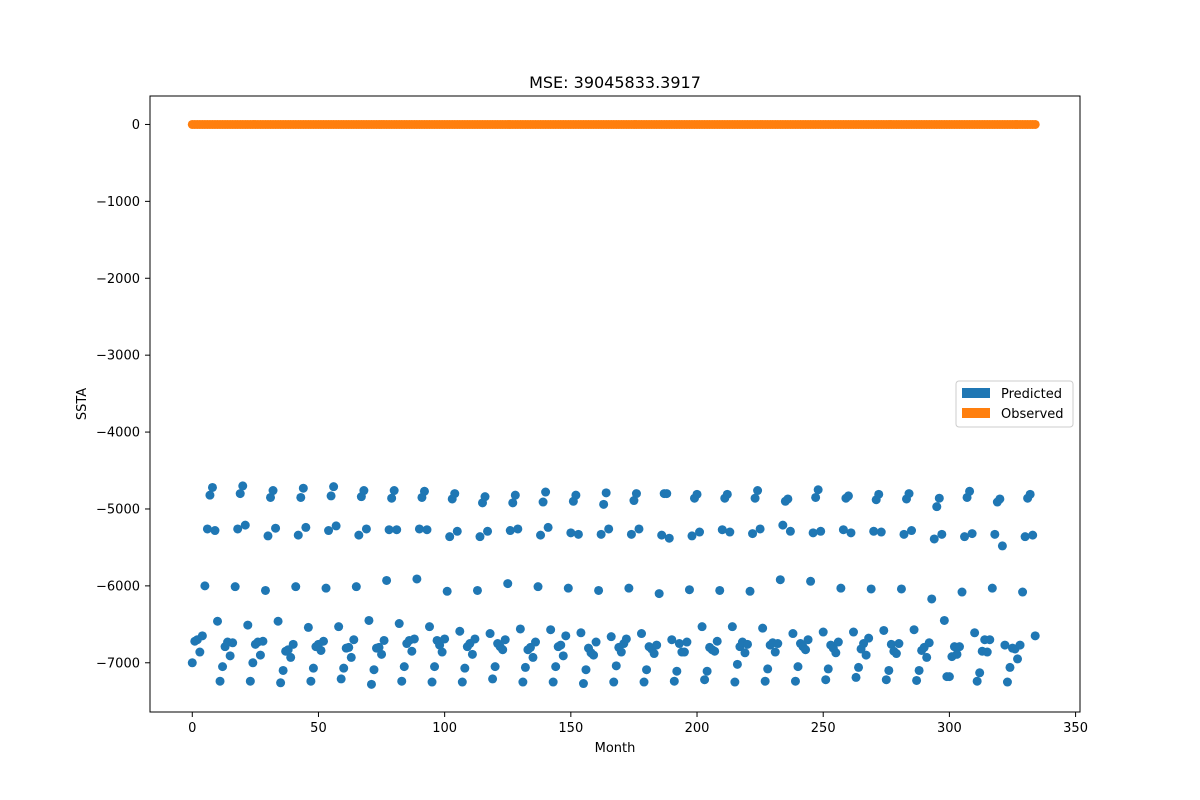  Describe the element at coordinates (976, 393) in the screenshot. I see `legend-swatch-predicted` at that location.